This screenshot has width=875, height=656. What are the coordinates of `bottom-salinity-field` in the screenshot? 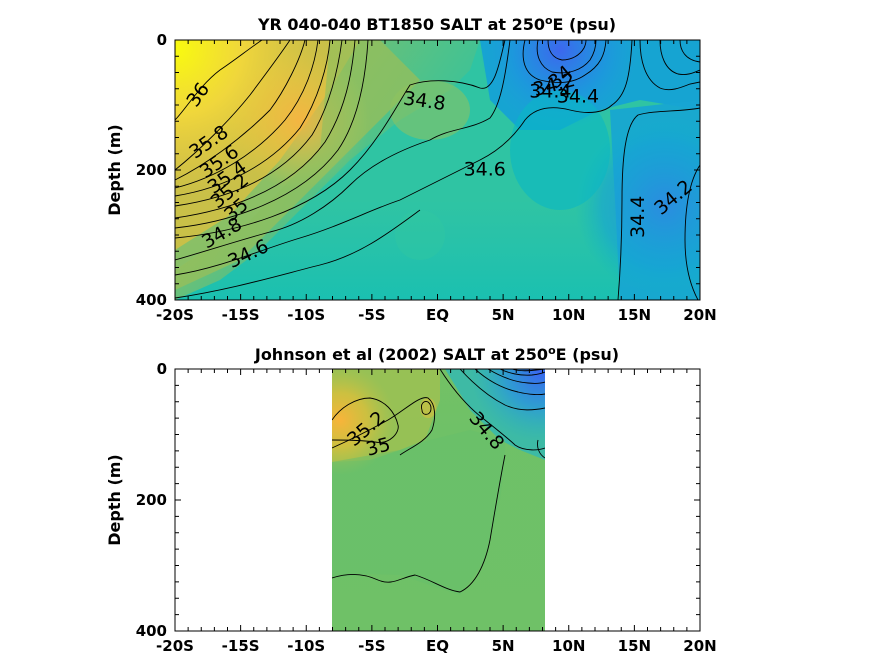 It's located at (438, 500).